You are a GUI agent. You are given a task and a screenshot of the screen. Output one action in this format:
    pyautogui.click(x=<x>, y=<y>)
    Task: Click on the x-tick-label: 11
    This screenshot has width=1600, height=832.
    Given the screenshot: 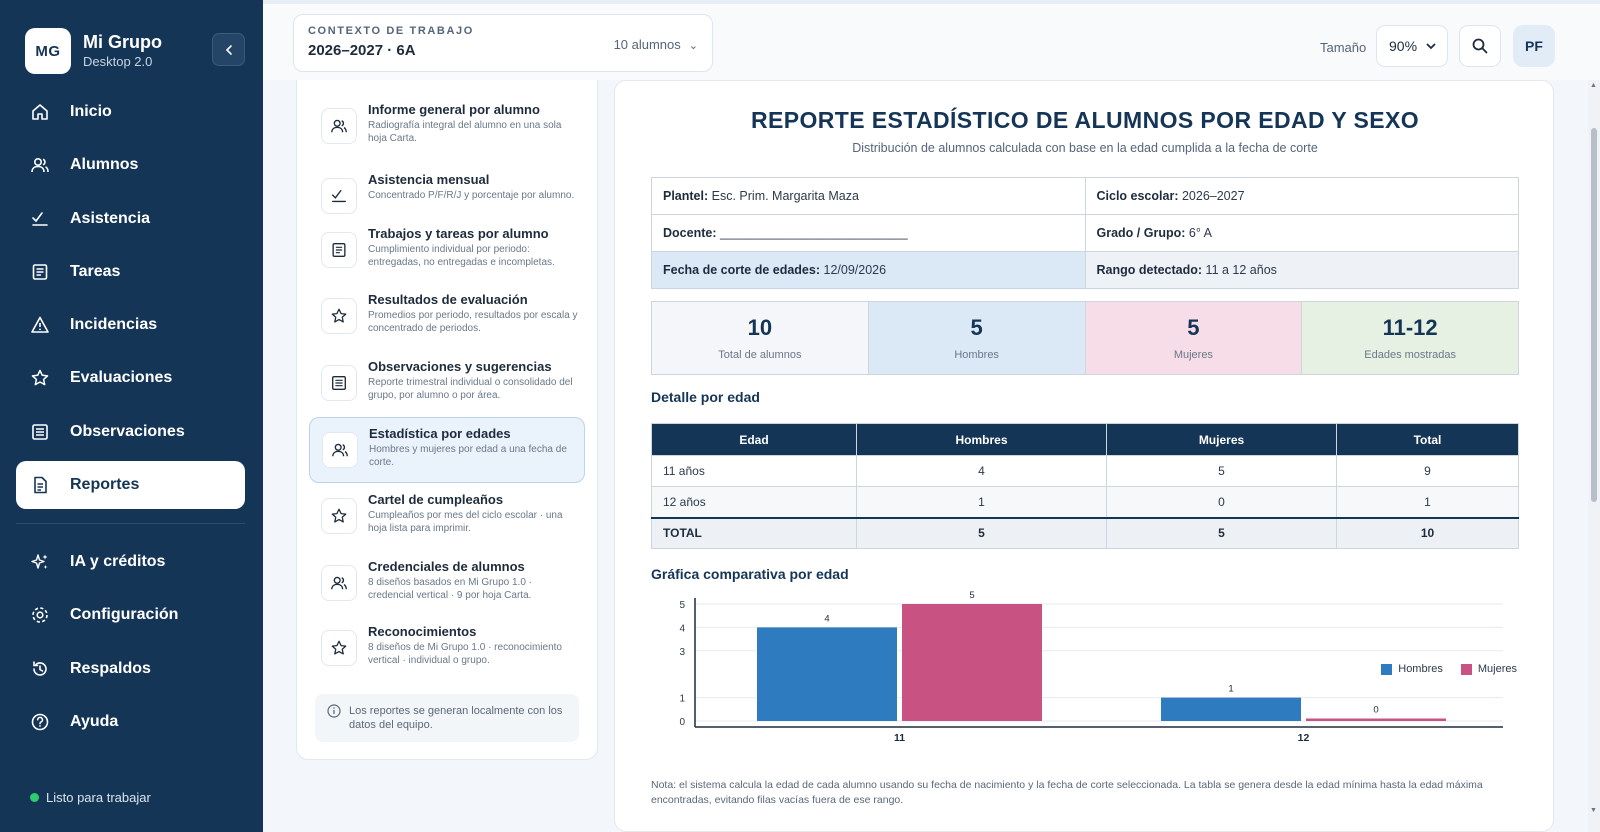 What is the action you would take?
    pyautogui.click(x=899, y=738)
    